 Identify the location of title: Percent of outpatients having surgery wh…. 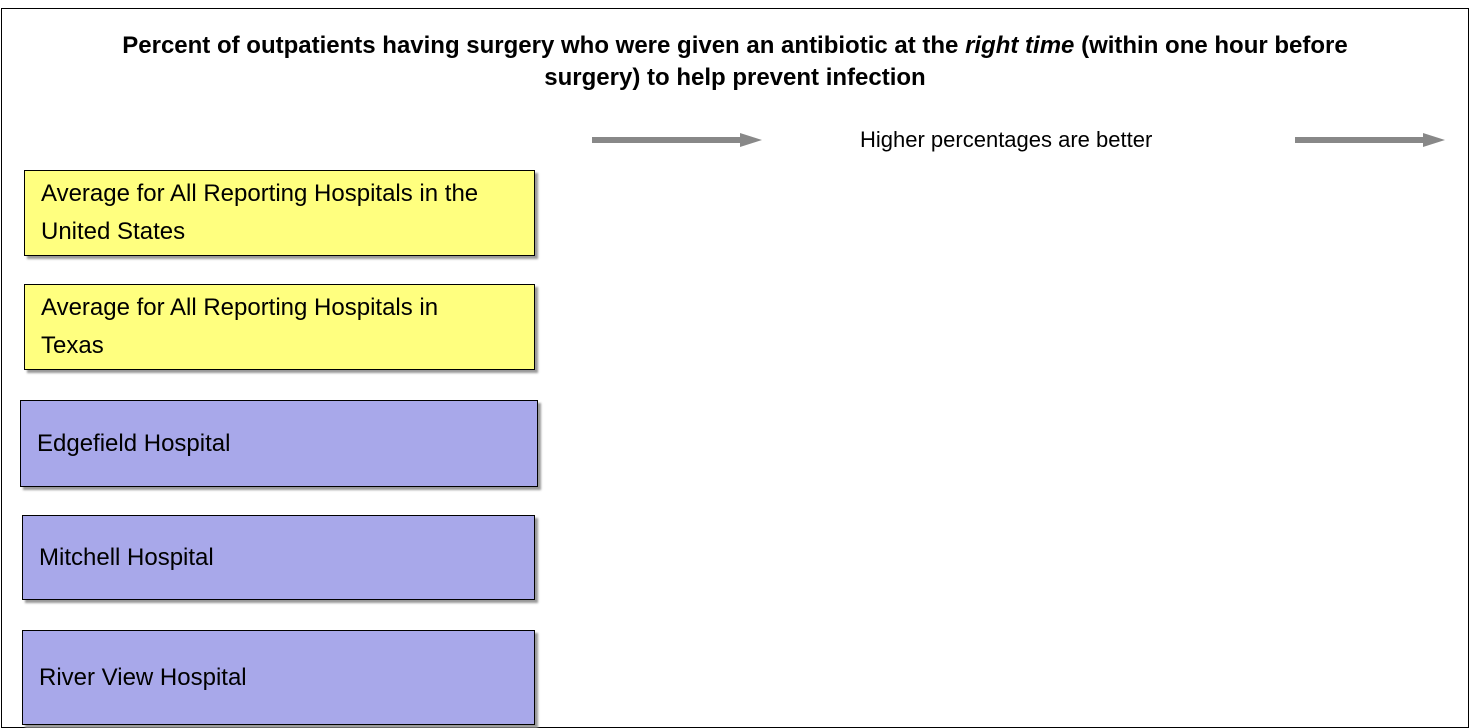
(735, 62).